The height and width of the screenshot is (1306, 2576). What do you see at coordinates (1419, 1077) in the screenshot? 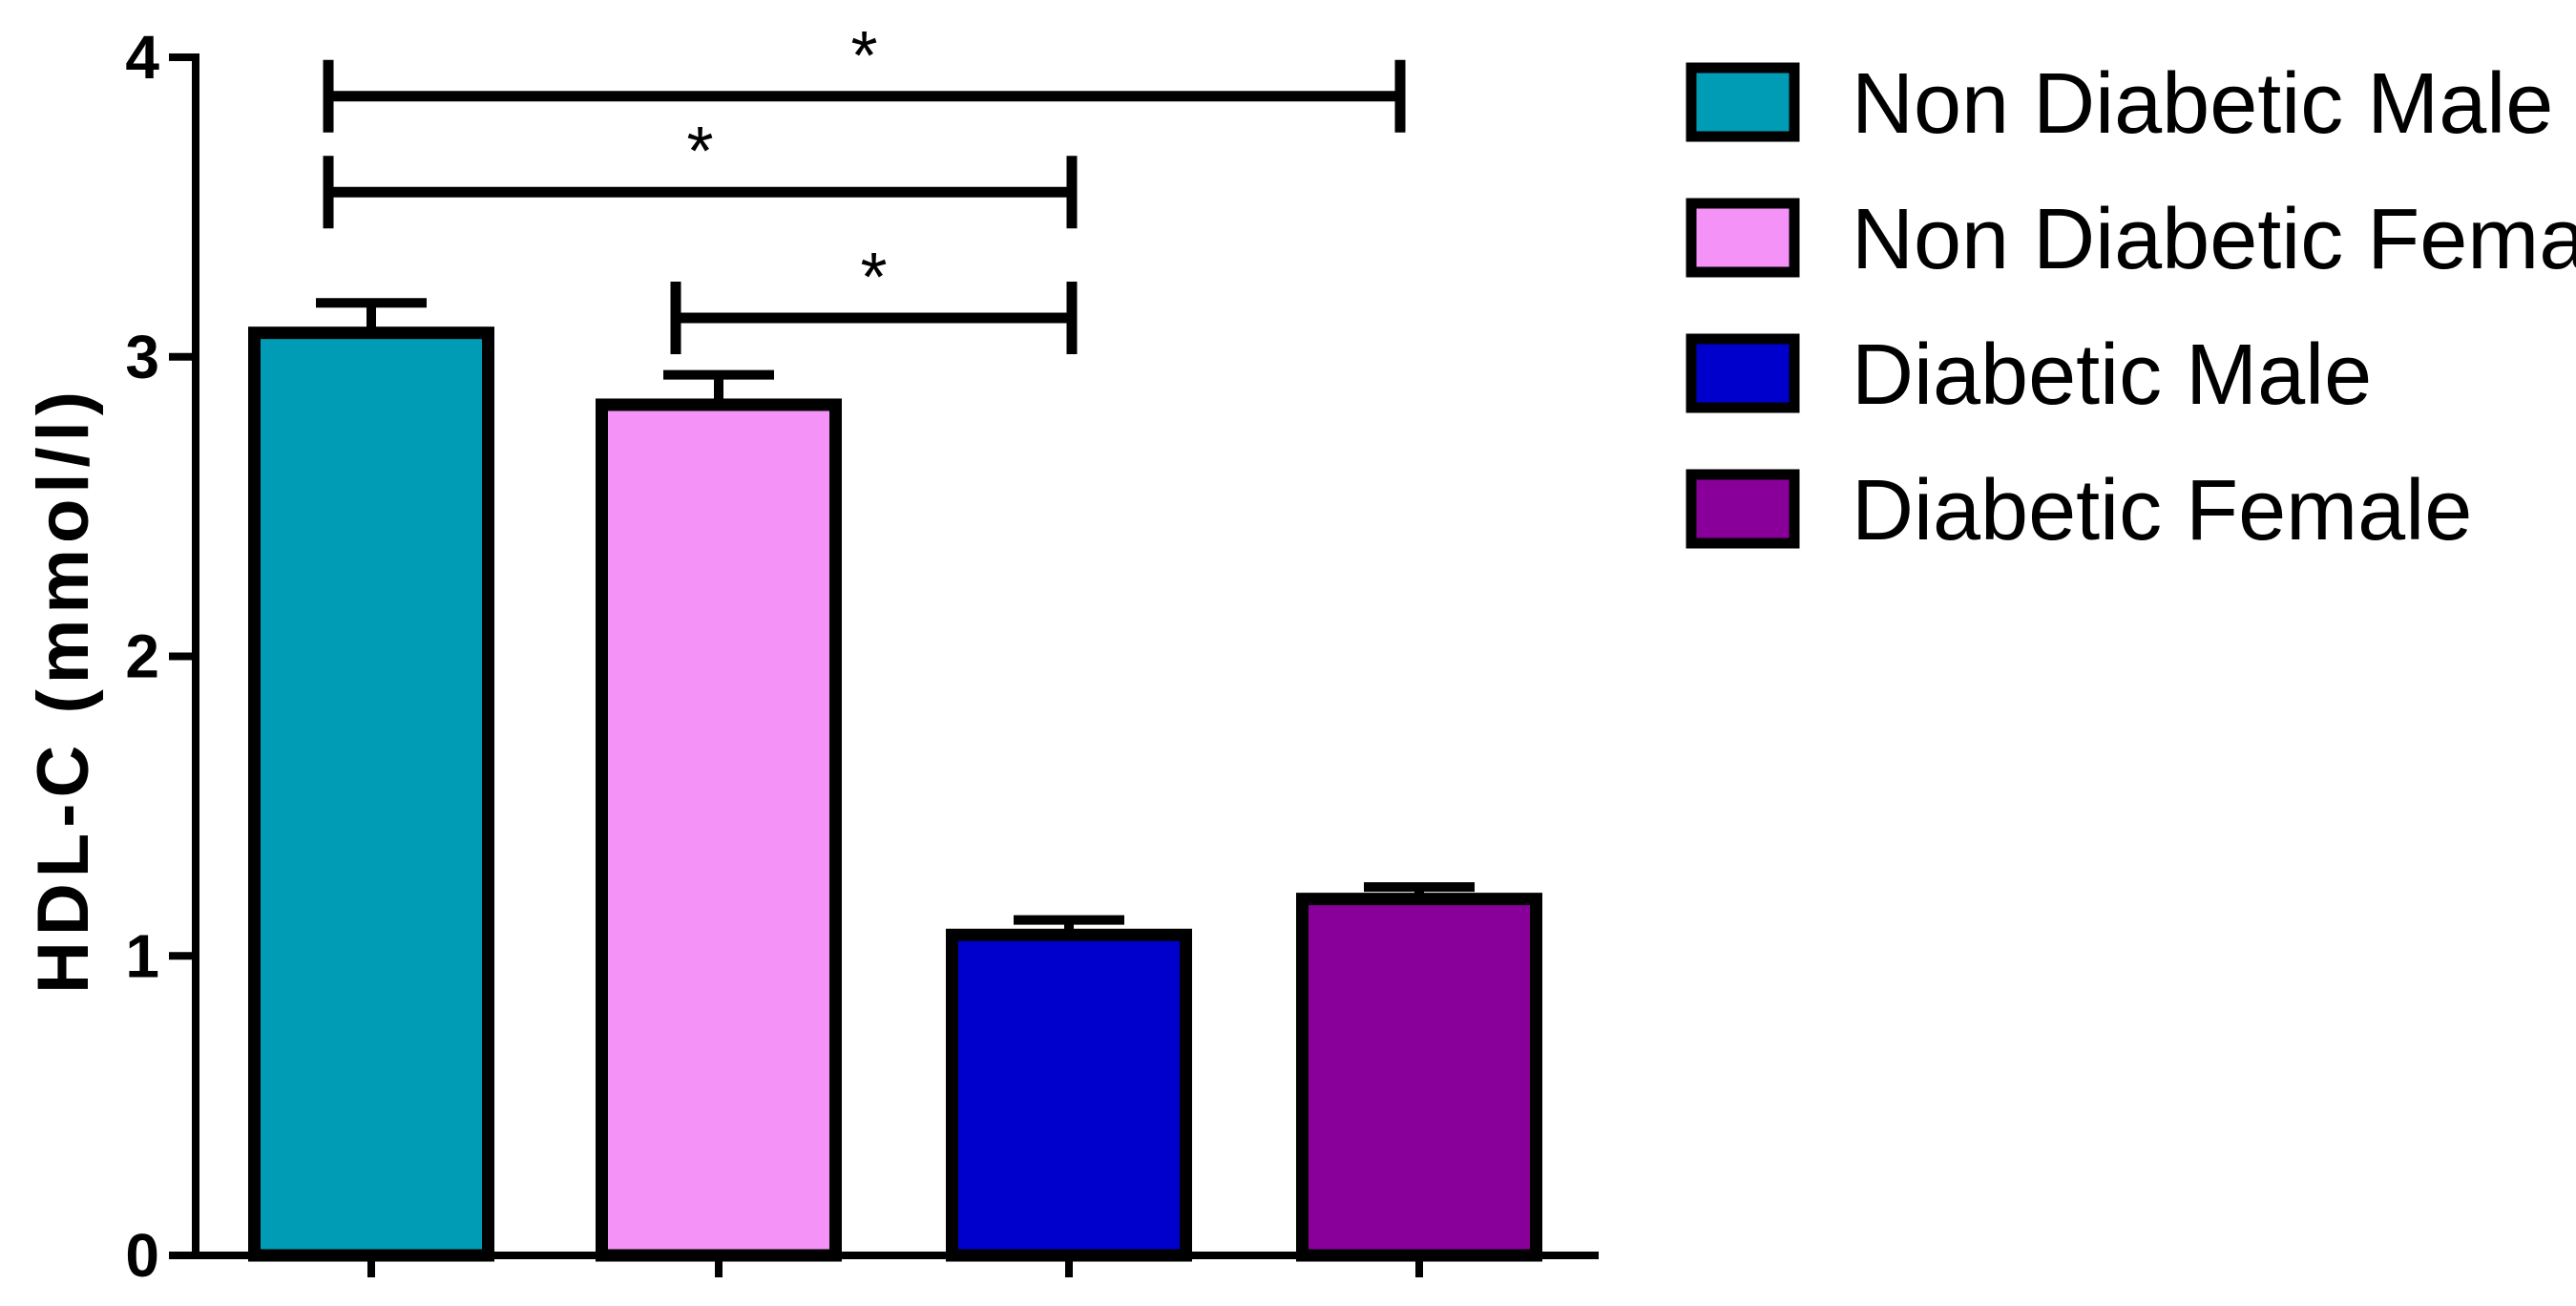
I see `bar-diabetic-female` at bounding box center [1419, 1077].